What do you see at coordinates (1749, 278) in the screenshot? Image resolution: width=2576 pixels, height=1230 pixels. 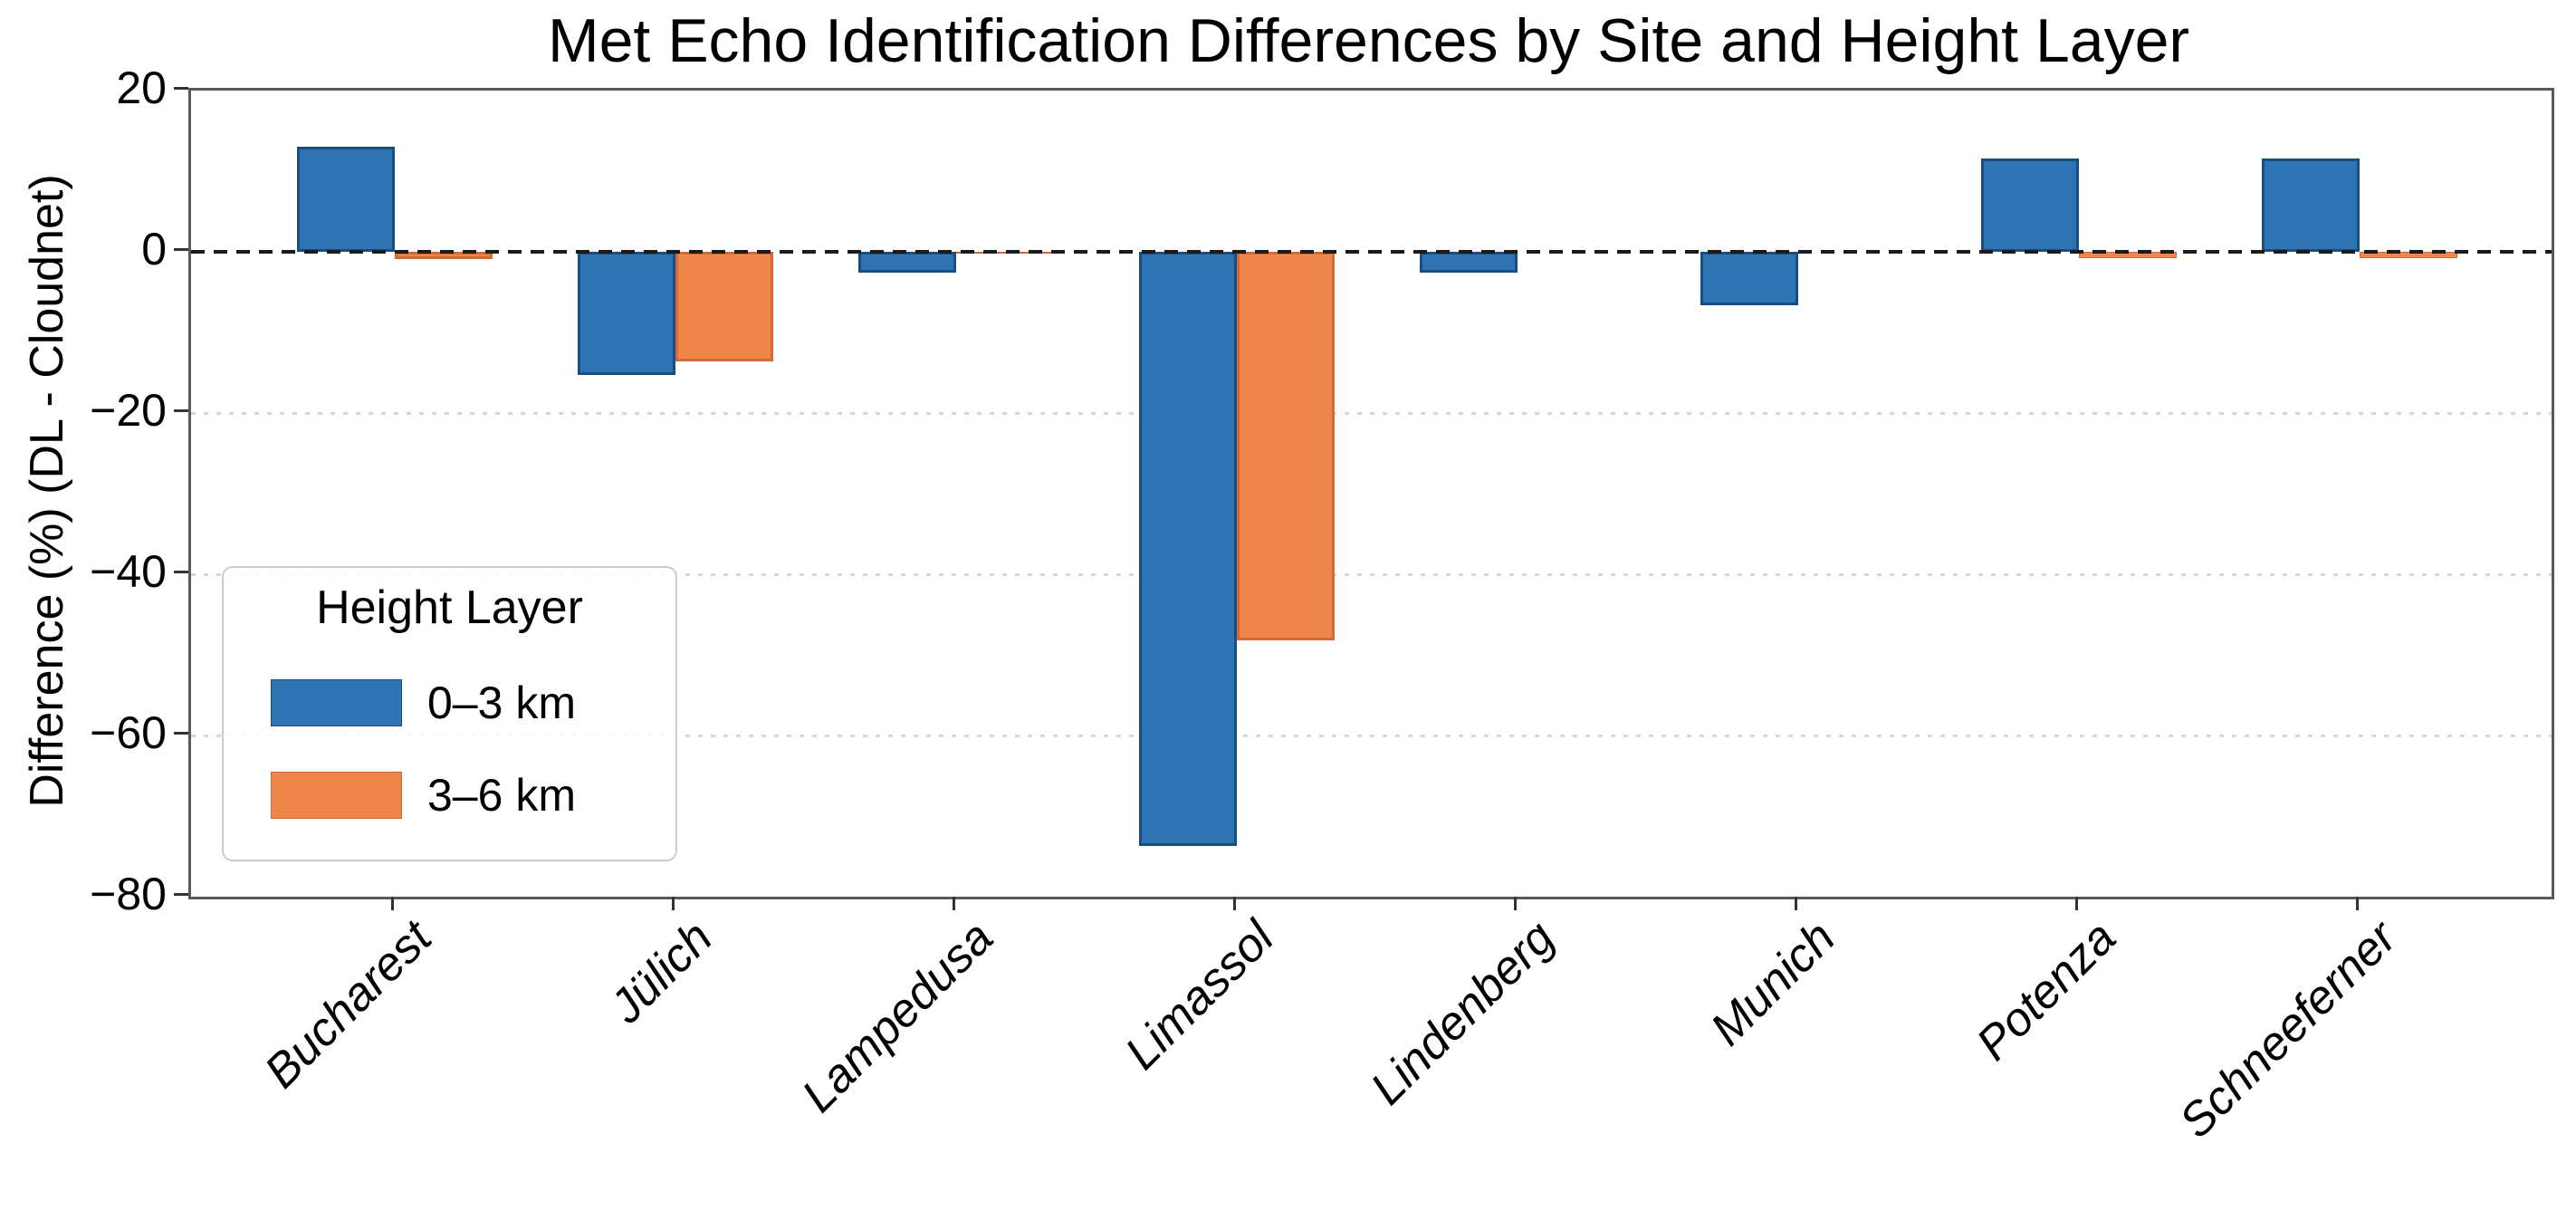 I see `bar-Munich-0–3 km` at bounding box center [1749, 278].